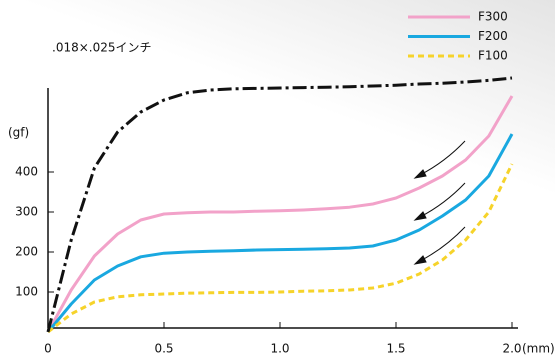  Describe the element at coordinates (493, 56) in the screenshot. I see `legend-label: F100` at that location.